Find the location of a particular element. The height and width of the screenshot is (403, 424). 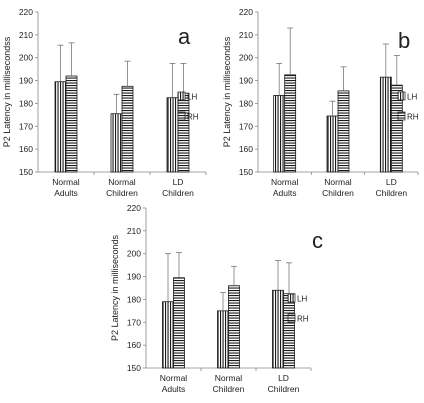

panel-letter: a is located at coordinates (184, 36).